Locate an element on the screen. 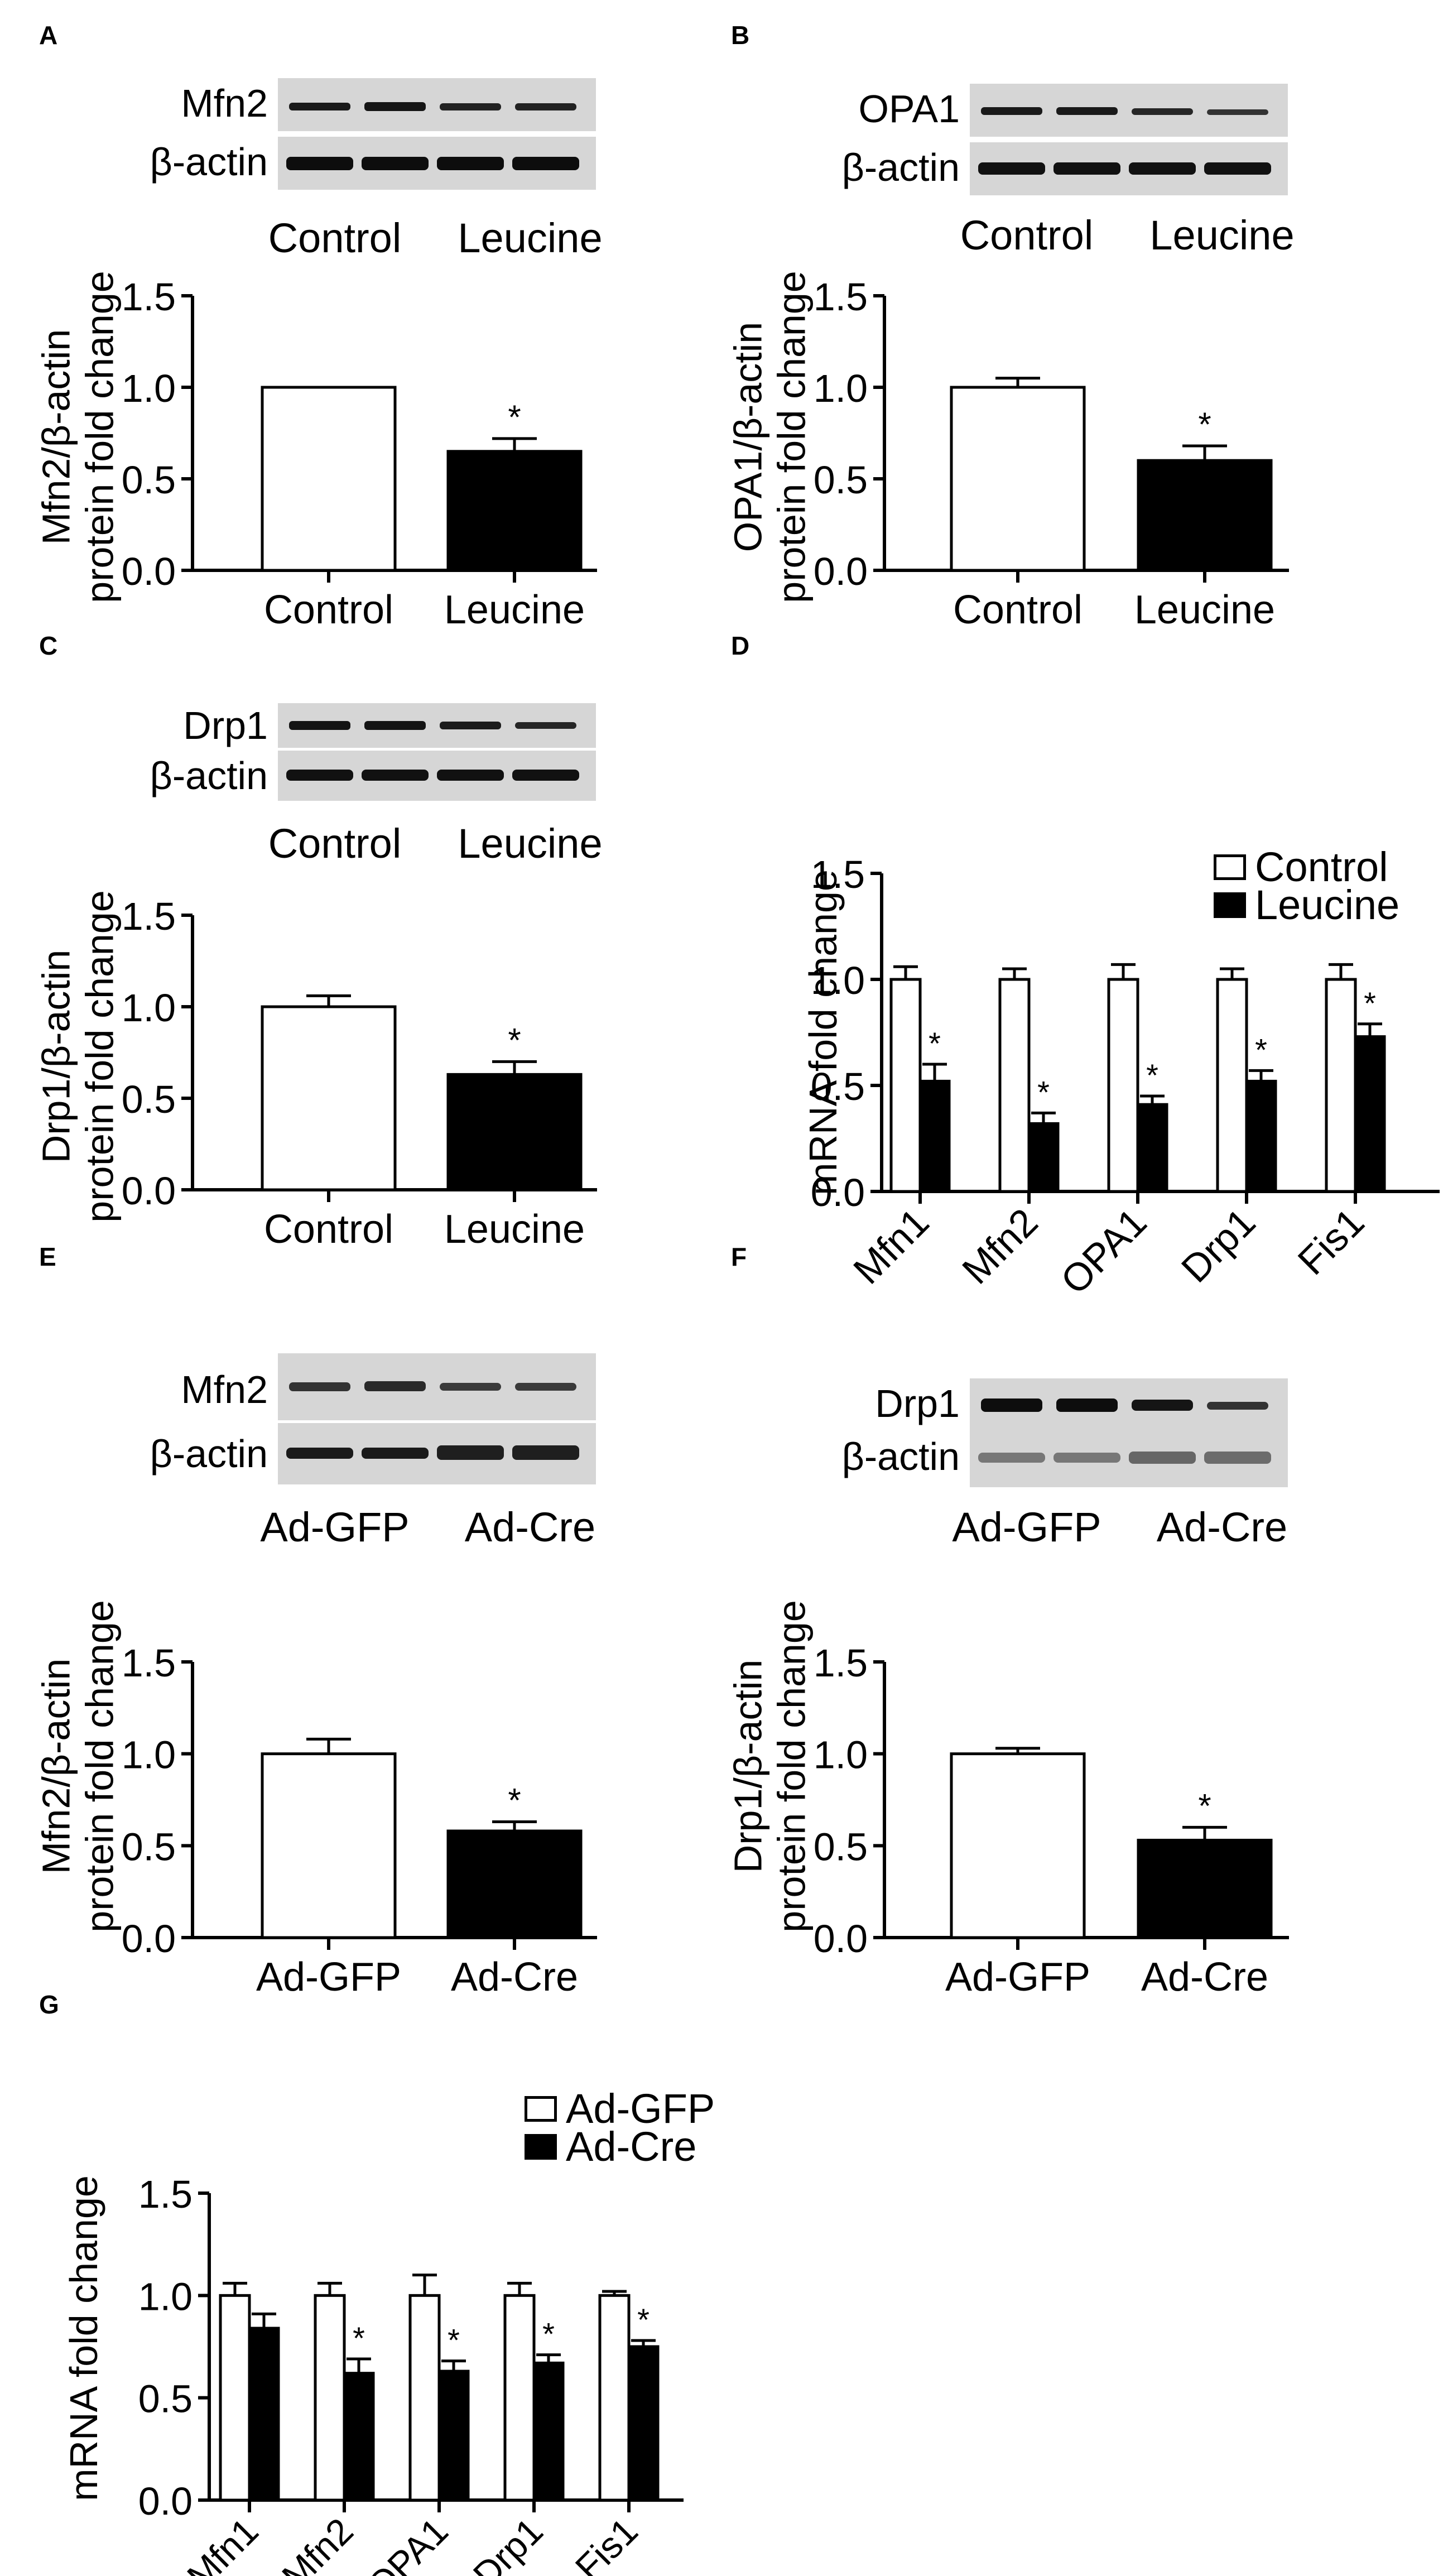 The width and height of the screenshot is (1448, 2576). legend-label: Ad-GFP is located at coordinates (641, 2108).